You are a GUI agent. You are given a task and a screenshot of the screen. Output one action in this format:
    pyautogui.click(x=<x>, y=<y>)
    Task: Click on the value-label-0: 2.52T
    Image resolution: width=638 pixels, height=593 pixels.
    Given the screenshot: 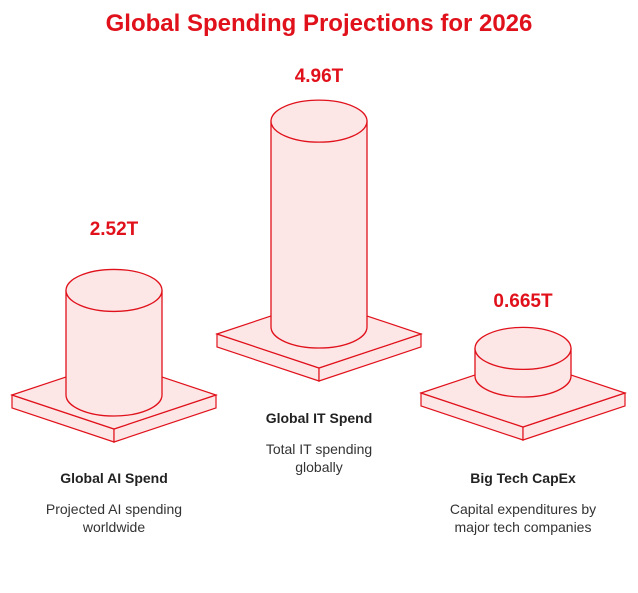 What is the action you would take?
    pyautogui.click(x=114, y=229)
    